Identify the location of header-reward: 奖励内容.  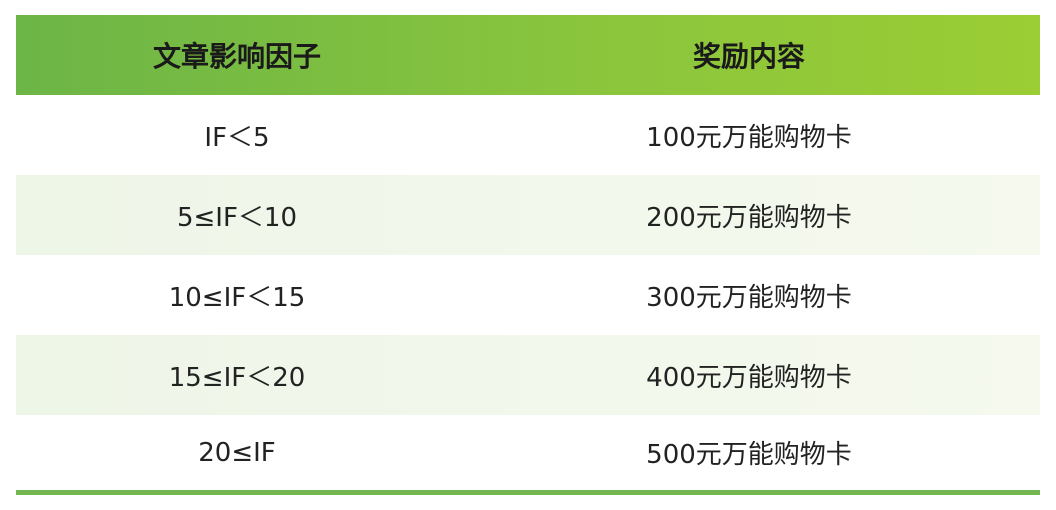
(748, 56).